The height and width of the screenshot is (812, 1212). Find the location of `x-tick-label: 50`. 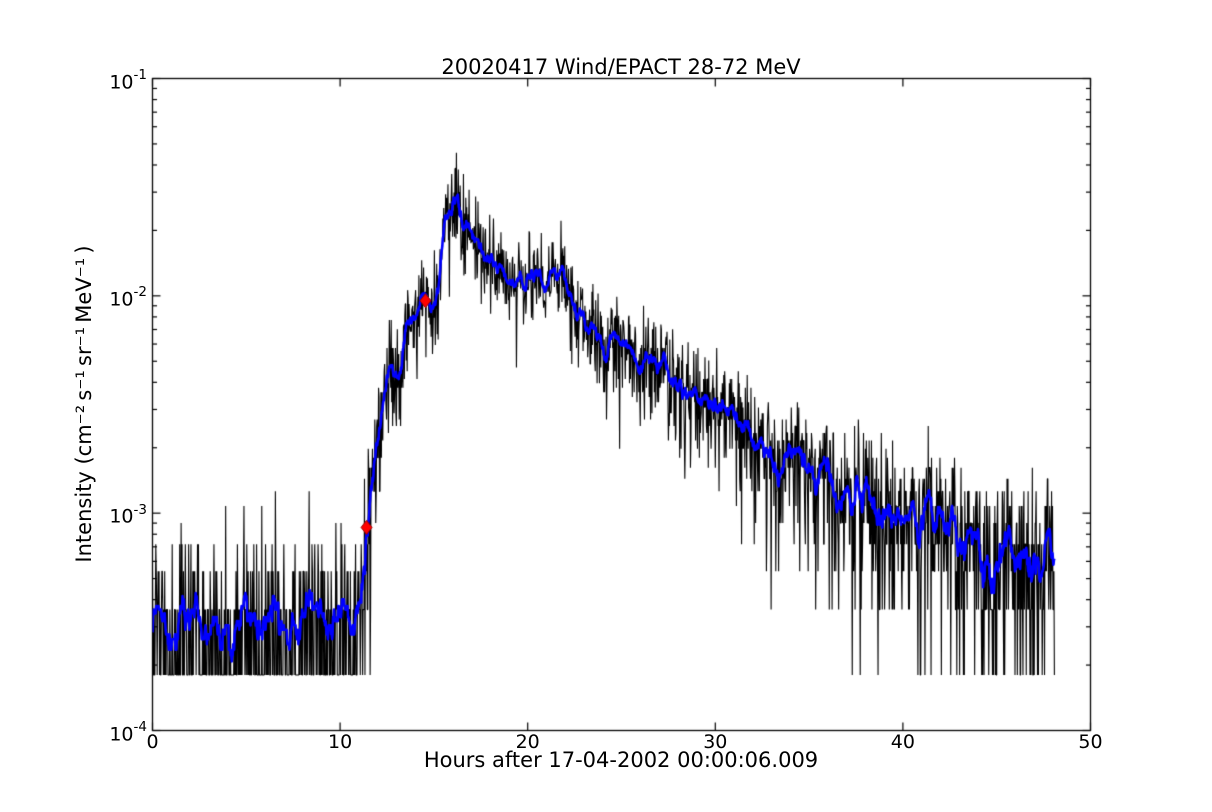

x-tick-label: 50 is located at coordinates (1090, 742).